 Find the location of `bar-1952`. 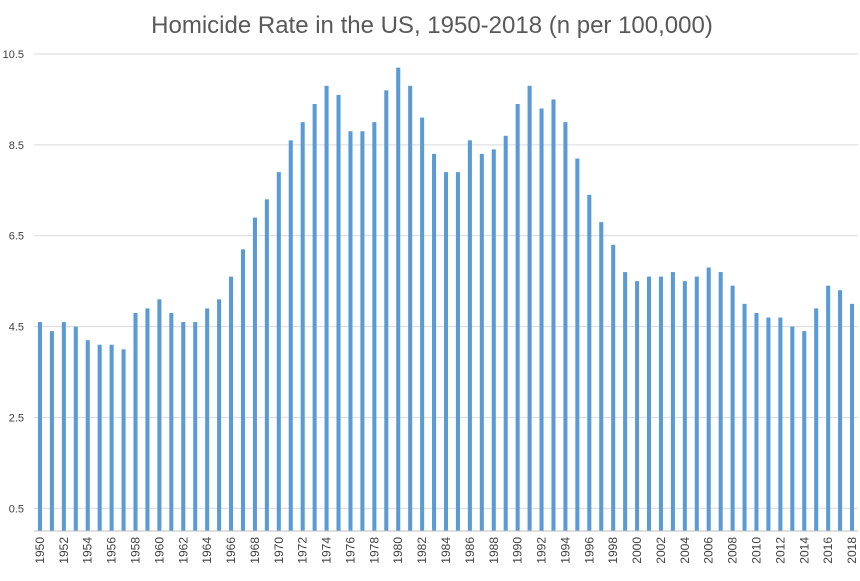

bar-1952 is located at coordinates (63, 426).